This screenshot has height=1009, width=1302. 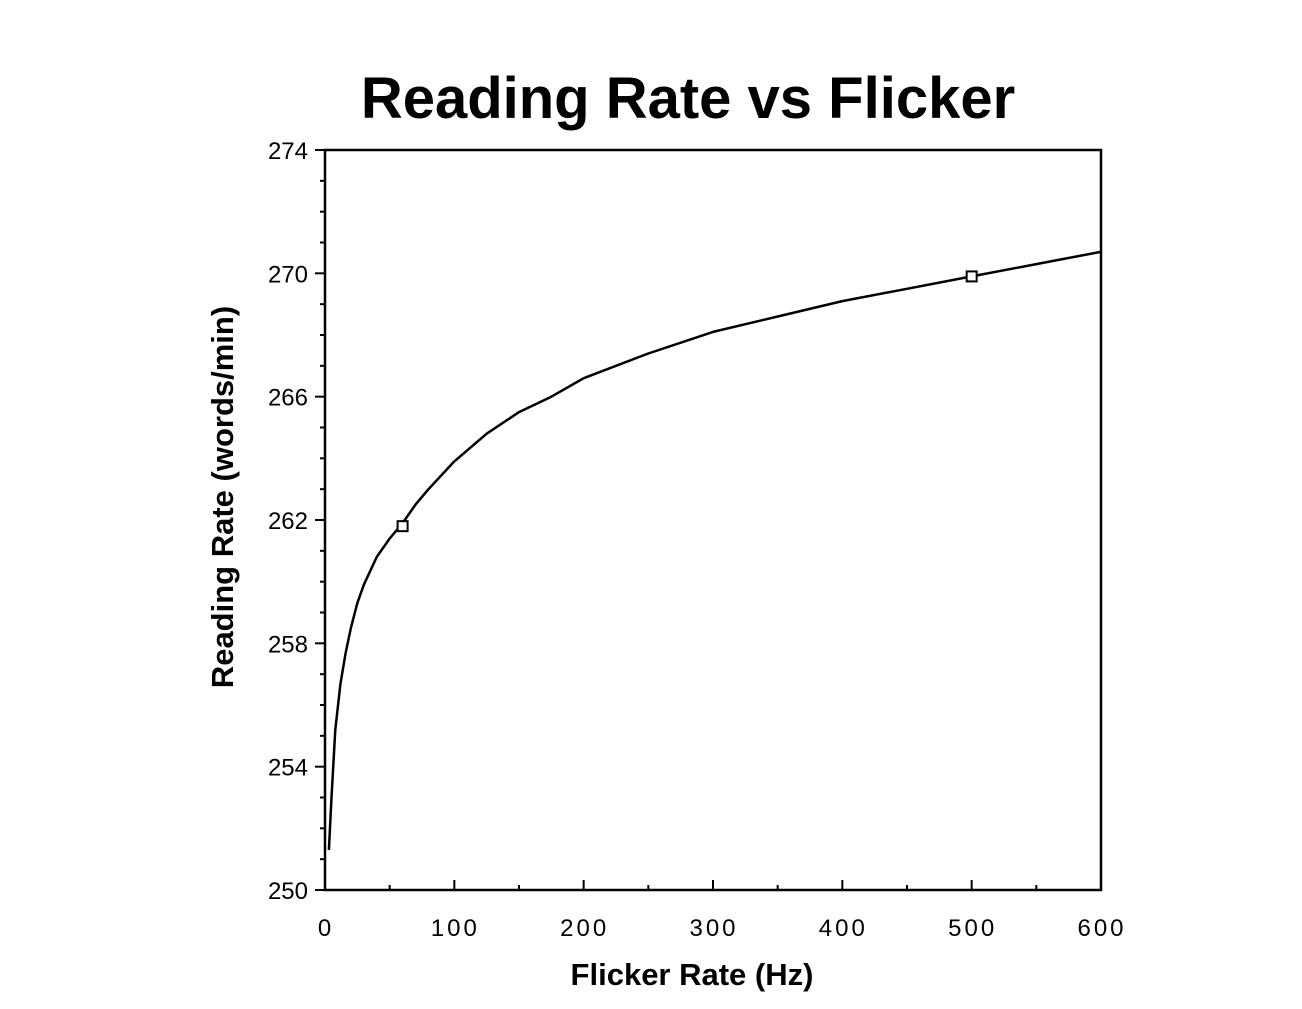 I want to click on y-tick-label: 274, so click(x=288, y=151).